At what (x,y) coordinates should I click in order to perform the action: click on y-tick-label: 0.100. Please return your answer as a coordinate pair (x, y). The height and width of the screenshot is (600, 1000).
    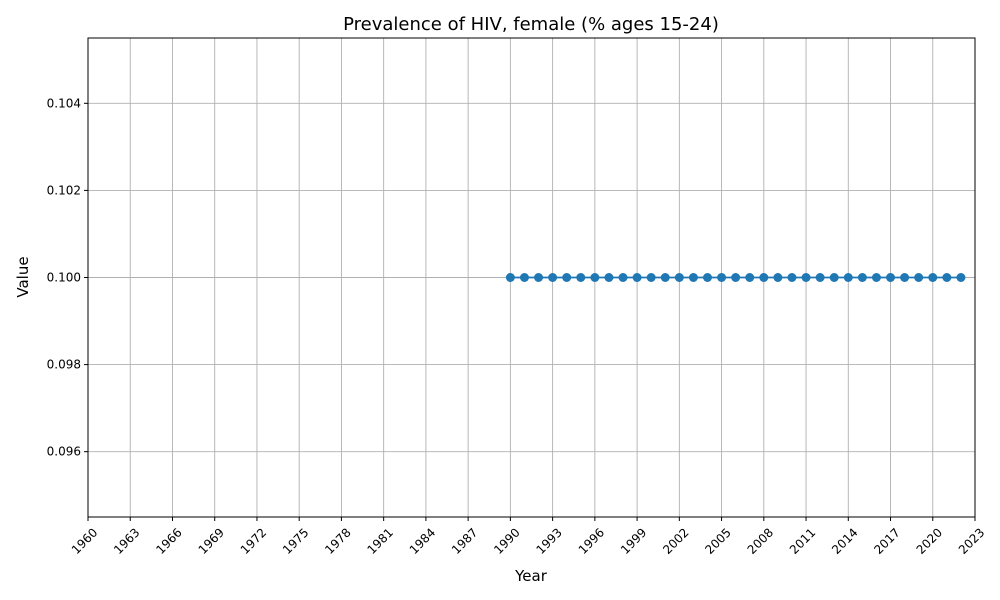
    Looking at the image, I should click on (64, 278).